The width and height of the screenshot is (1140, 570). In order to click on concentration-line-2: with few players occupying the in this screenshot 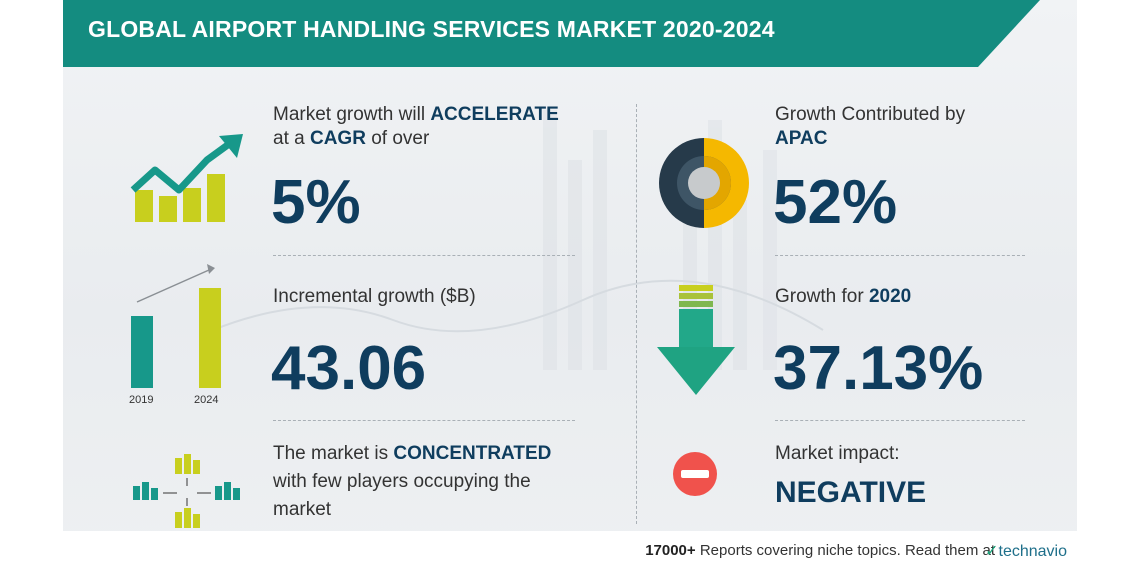, I will do `click(402, 481)`.